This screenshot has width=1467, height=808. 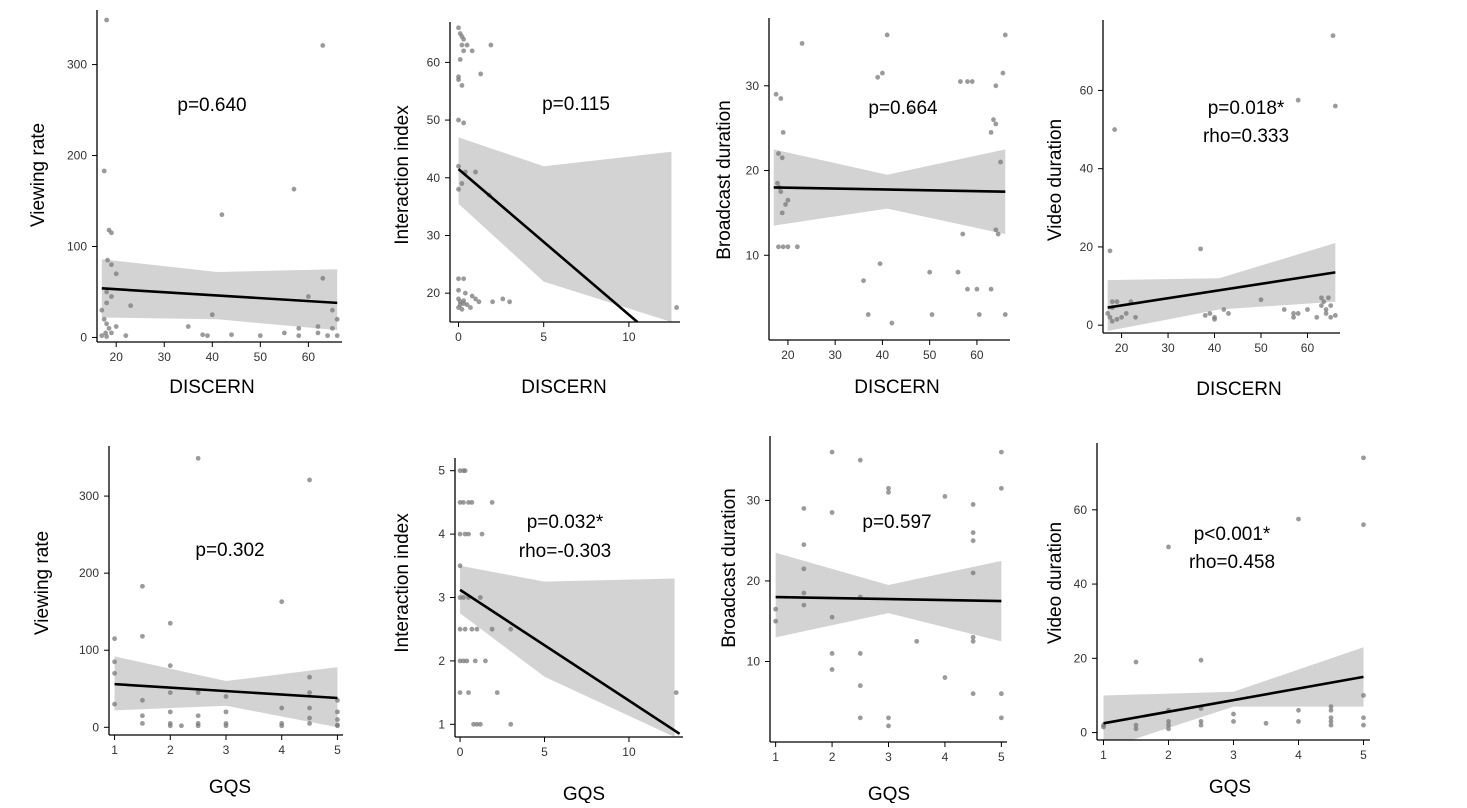 What do you see at coordinates (1232, 534) in the screenshot?
I see `p-value-annotation: p<0.001*` at bounding box center [1232, 534].